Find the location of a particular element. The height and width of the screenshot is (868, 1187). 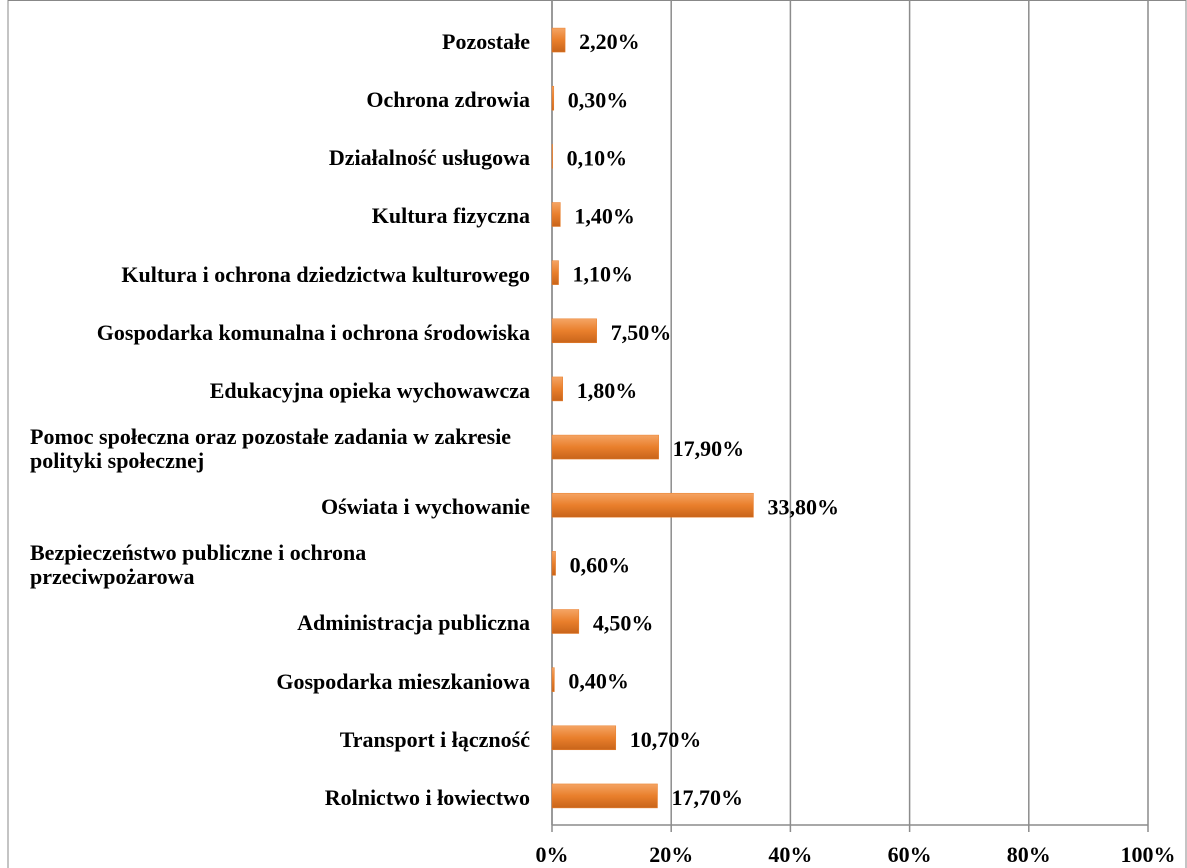

data-label: 1,40% is located at coordinates (604, 216).